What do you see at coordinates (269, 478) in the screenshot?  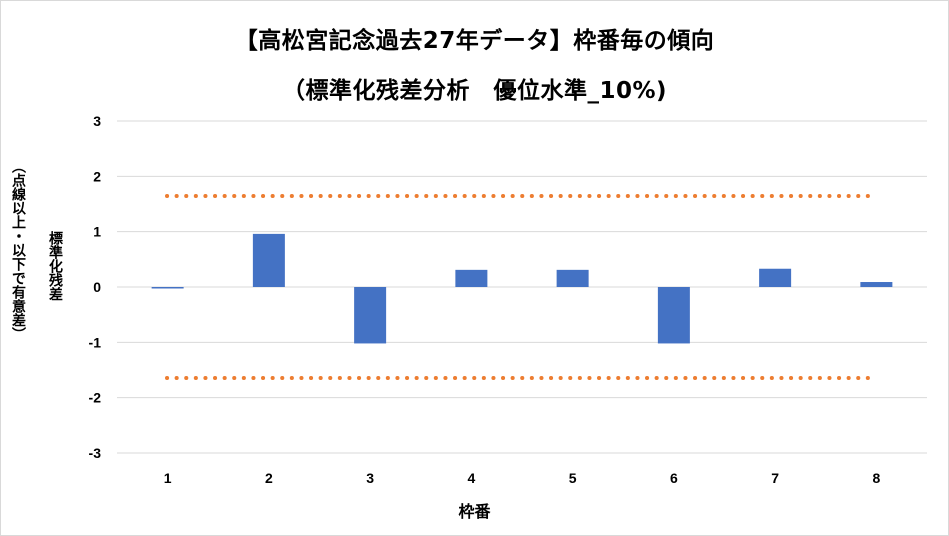 I see `x-tick-label: 2` at bounding box center [269, 478].